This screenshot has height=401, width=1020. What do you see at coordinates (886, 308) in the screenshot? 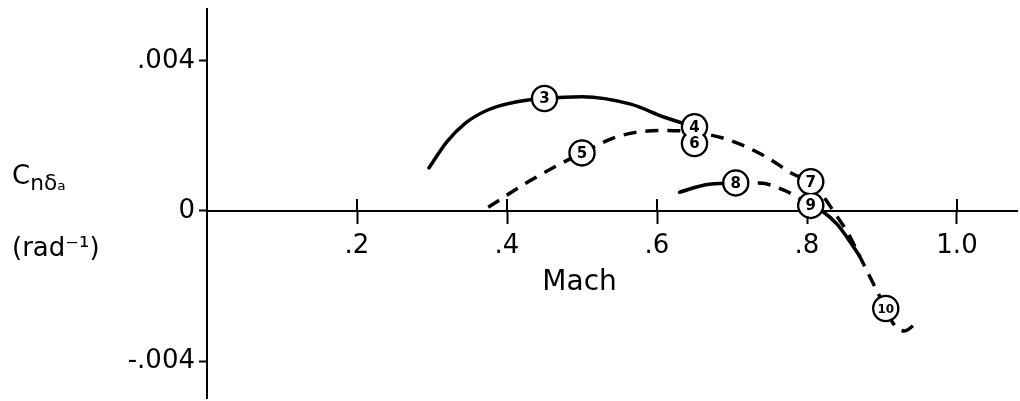
I see `annotation: 10` at bounding box center [886, 308].